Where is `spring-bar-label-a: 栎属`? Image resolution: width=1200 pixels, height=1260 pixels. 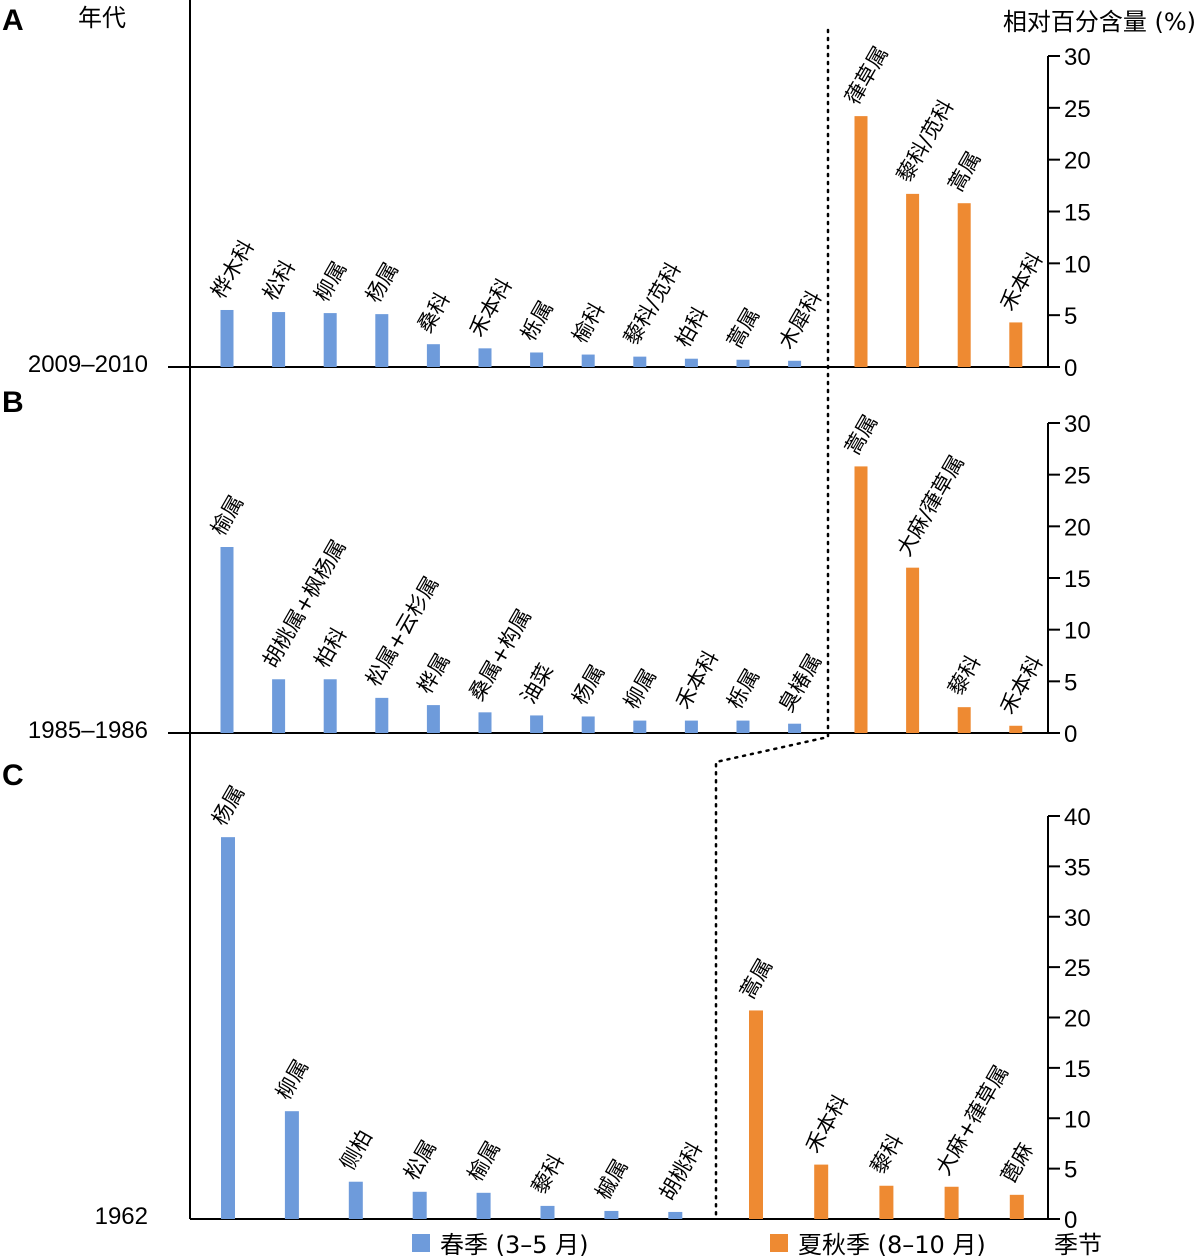 spring-bar-label-a: 栎属 is located at coordinates (537, 321).